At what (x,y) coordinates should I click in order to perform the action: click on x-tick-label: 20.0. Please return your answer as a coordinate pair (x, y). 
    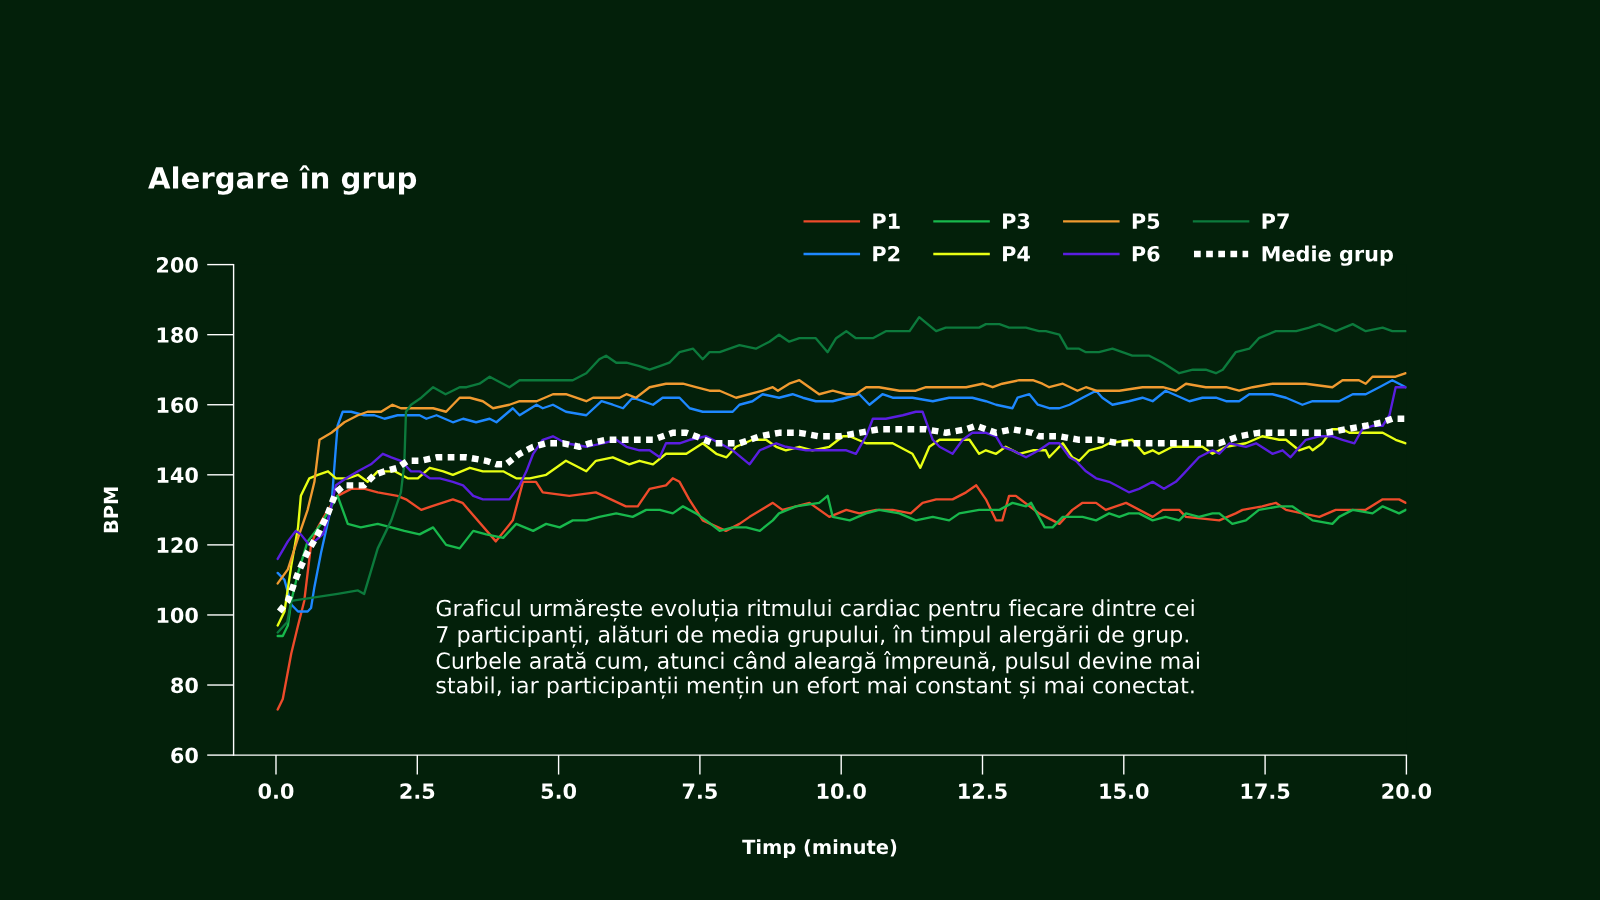
    Looking at the image, I should click on (1407, 791).